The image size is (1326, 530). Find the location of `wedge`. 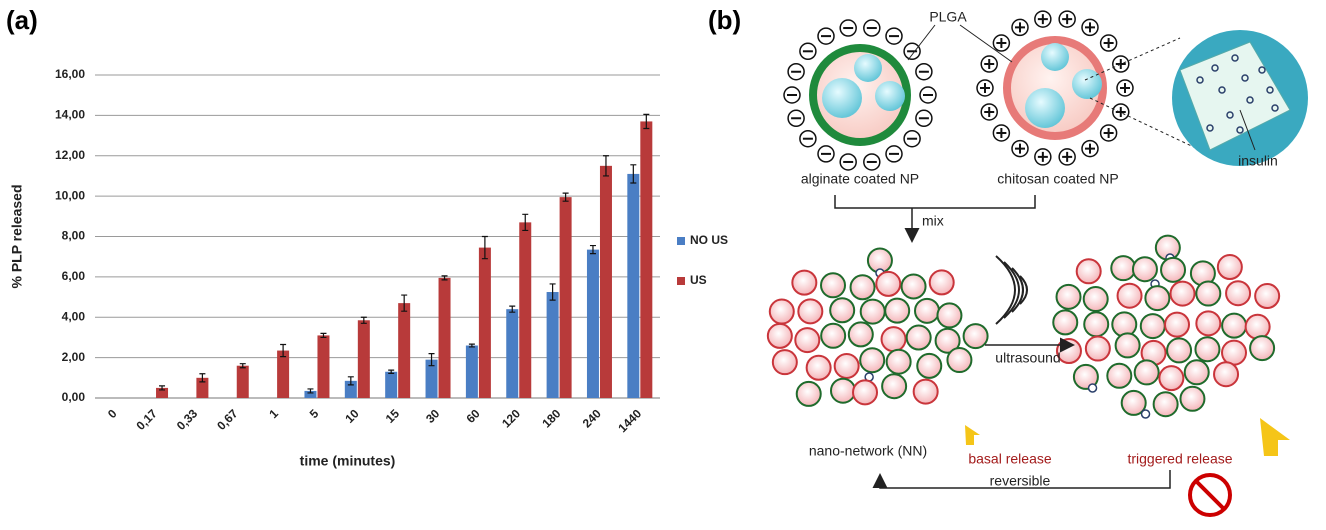

wedge is located at coordinates (1235, 96).